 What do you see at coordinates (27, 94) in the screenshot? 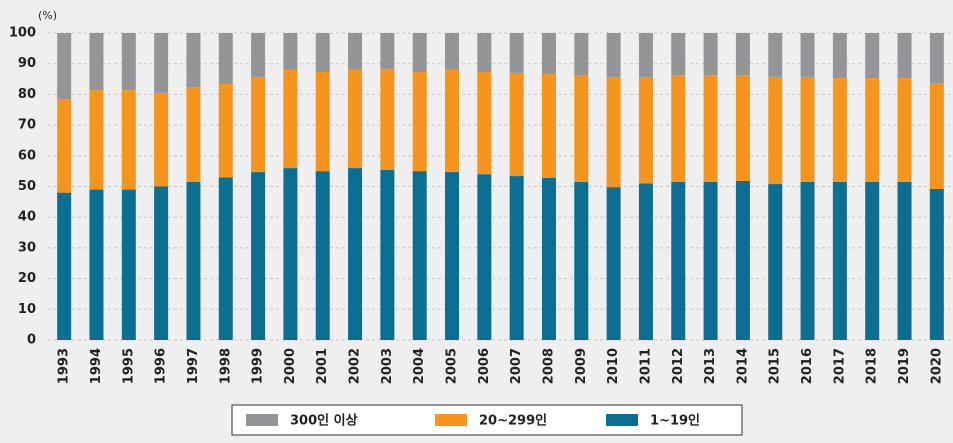
I see `y-tick-label: 80` at bounding box center [27, 94].